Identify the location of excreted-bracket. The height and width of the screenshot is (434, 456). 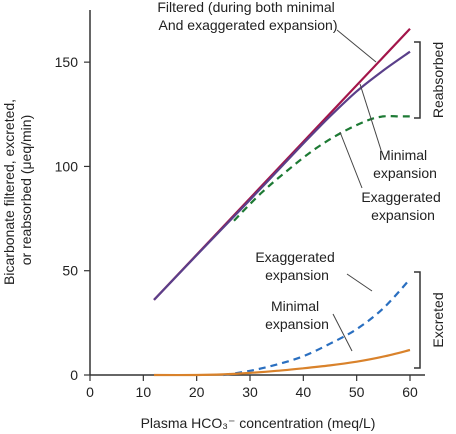
(417, 320).